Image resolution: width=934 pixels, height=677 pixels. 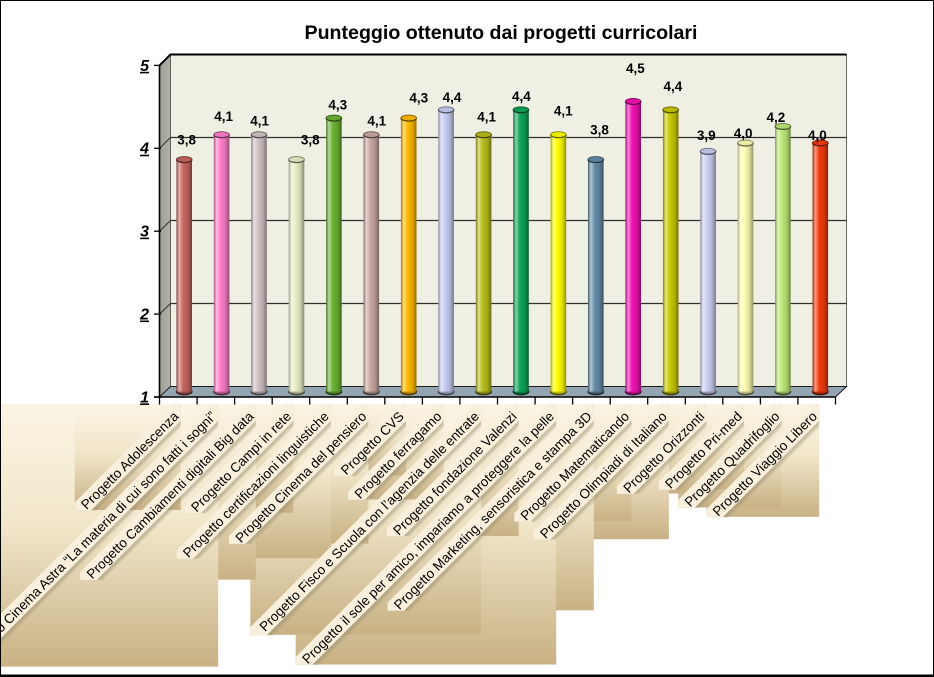 What do you see at coordinates (144, 232) in the screenshot?
I see `svg-text: 3` at bounding box center [144, 232].